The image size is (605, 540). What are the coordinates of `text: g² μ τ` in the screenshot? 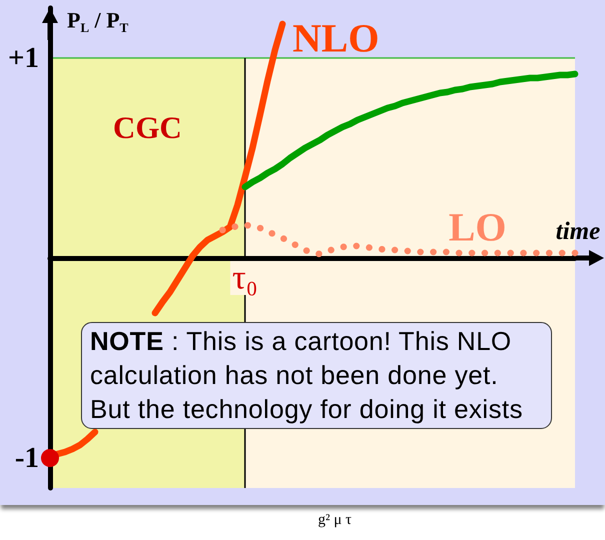 It's located at (335, 520).